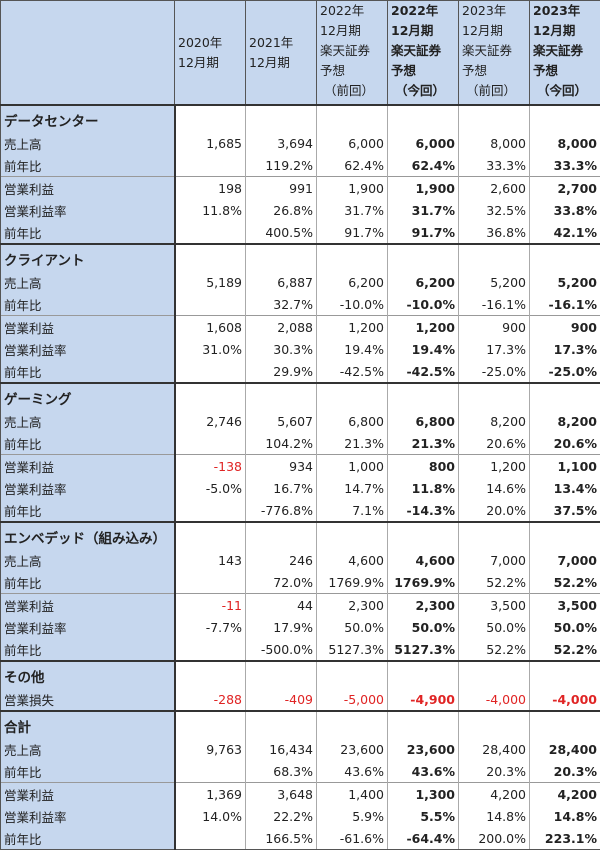 The height and width of the screenshot is (850, 600). I want to click on value-cell: 8,200, so click(494, 421).